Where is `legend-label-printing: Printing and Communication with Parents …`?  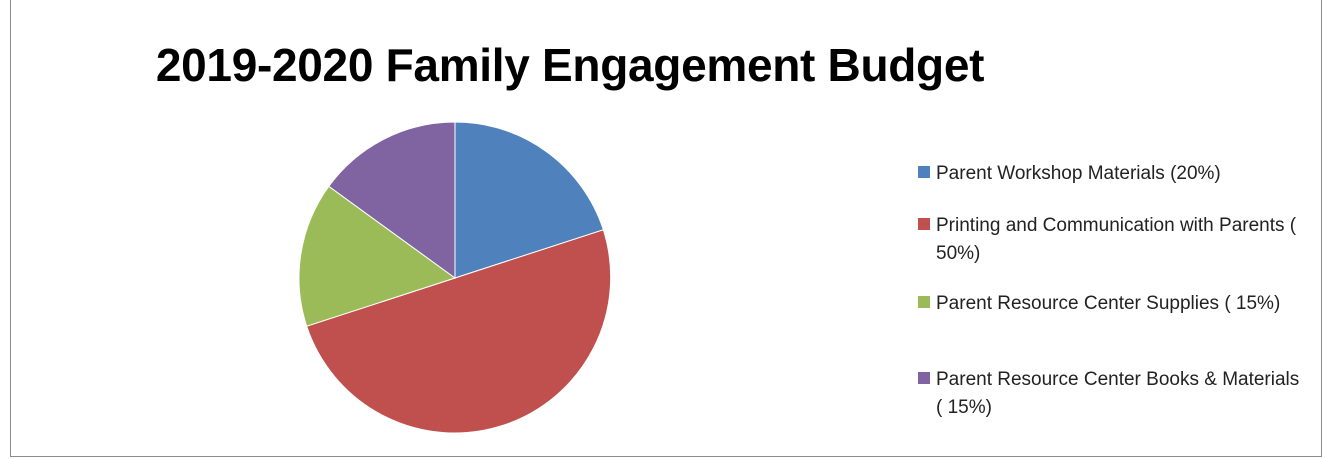
legend-label-printing: Printing and Communication with Parents … is located at coordinates (1116, 239).